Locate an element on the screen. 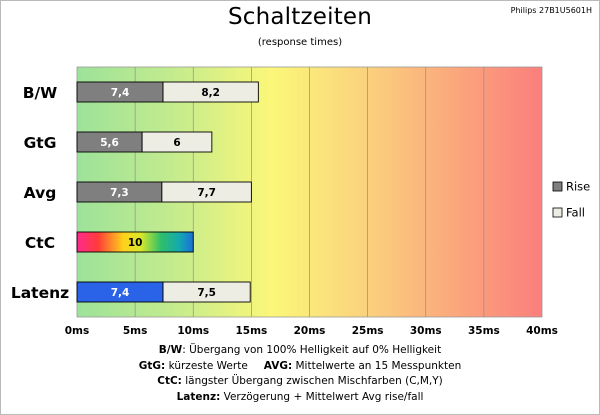  x-tick-label: 20ms is located at coordinates (310, 331).